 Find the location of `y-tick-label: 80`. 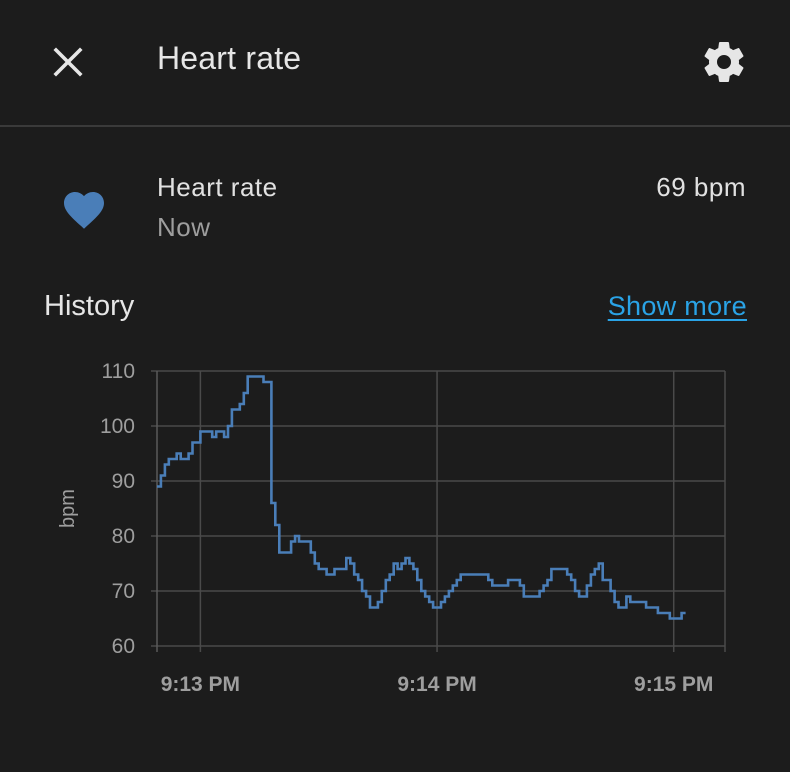

y-tick-label: 80 is located at coordinates (123, 536).